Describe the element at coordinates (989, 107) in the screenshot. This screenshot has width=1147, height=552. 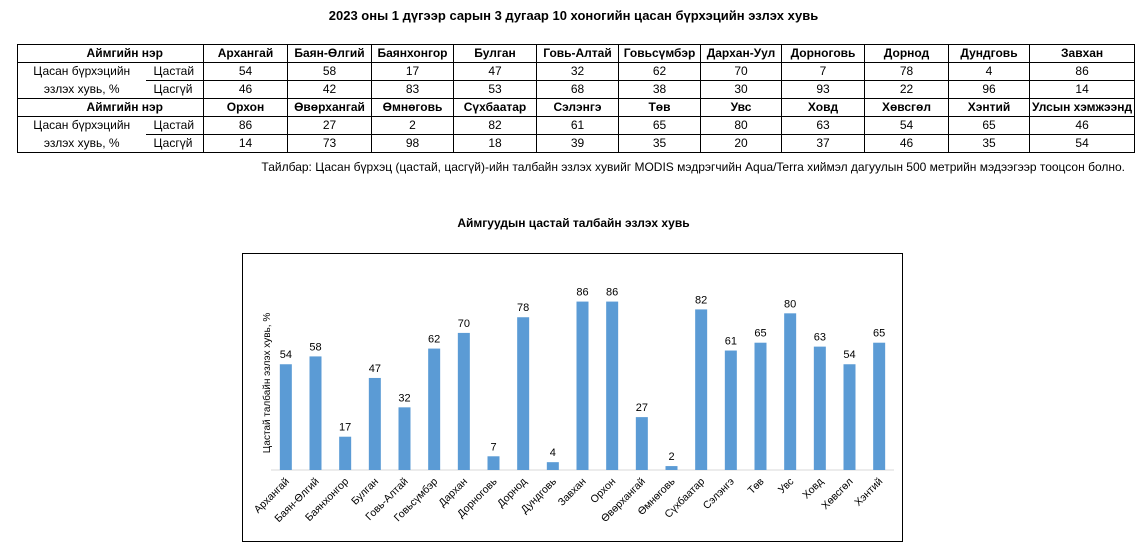
I see `aimag-name-cell: Хэнтий` at that location.